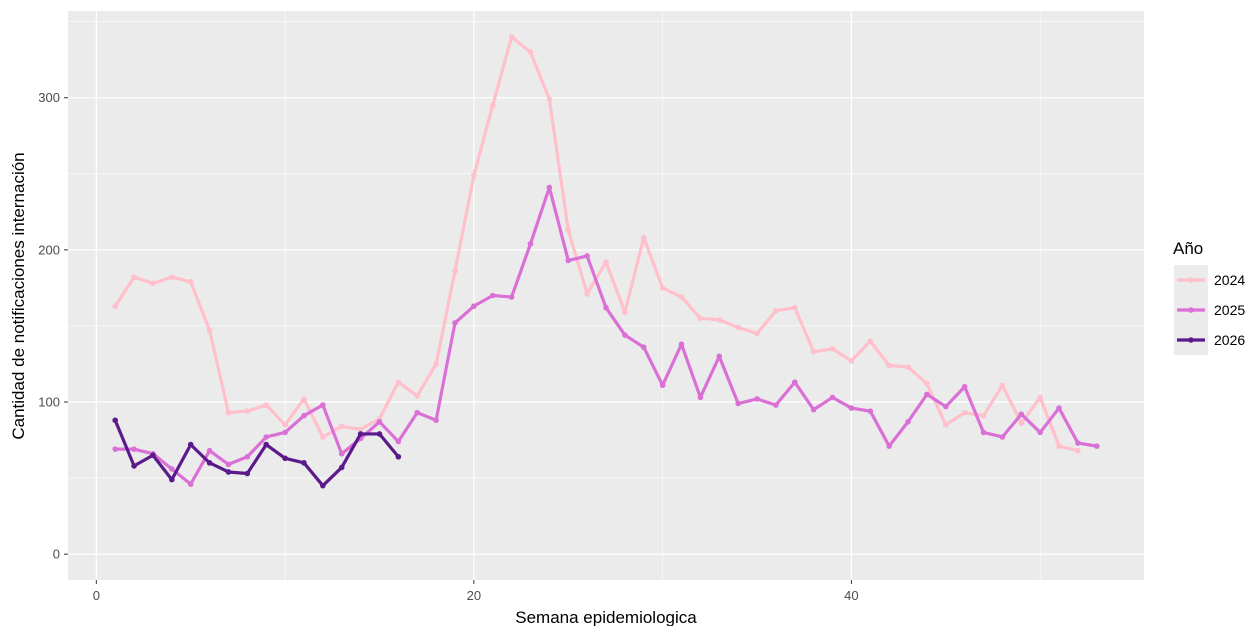 The image size is (1257, 626). Describe the element at coordinates (1188, 248) in the screenshot. I see `legend-title: Año` at that location.